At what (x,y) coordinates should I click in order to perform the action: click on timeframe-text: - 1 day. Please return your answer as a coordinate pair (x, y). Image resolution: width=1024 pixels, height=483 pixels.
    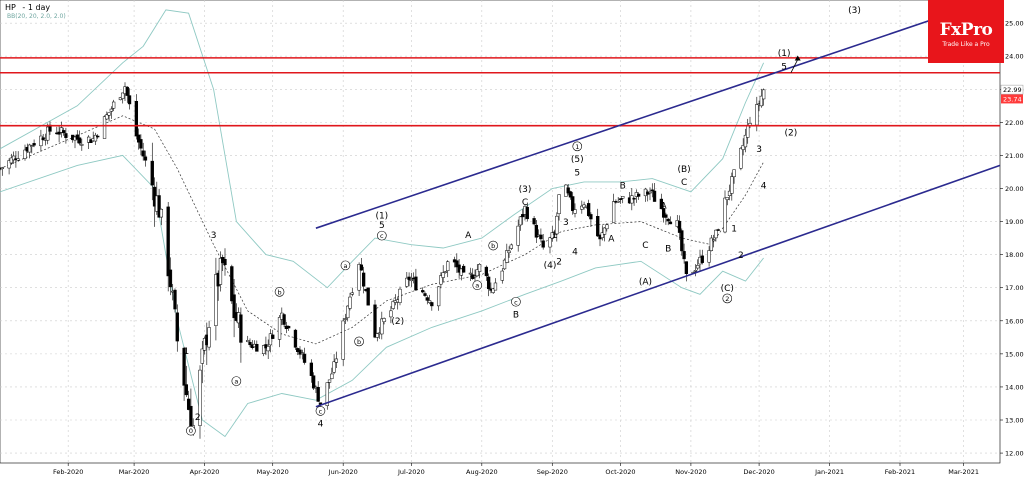
    Looking at the image, I should click on (36, 7).